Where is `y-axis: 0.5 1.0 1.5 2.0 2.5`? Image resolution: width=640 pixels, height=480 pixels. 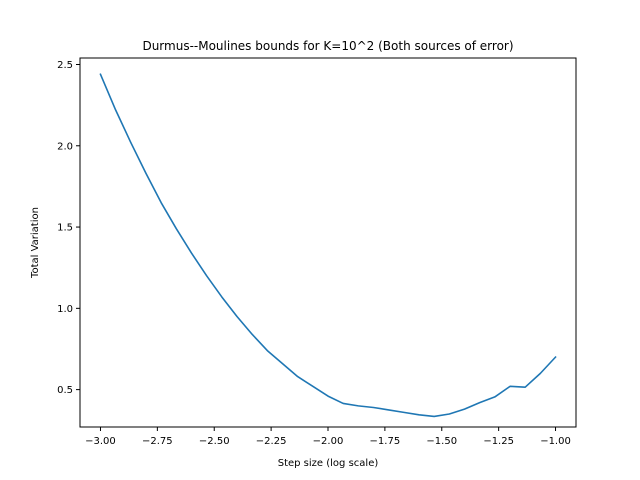
y-axis: 0.5 1.0 1.5 2.0 2.5 is located at coordinates (68, 228).